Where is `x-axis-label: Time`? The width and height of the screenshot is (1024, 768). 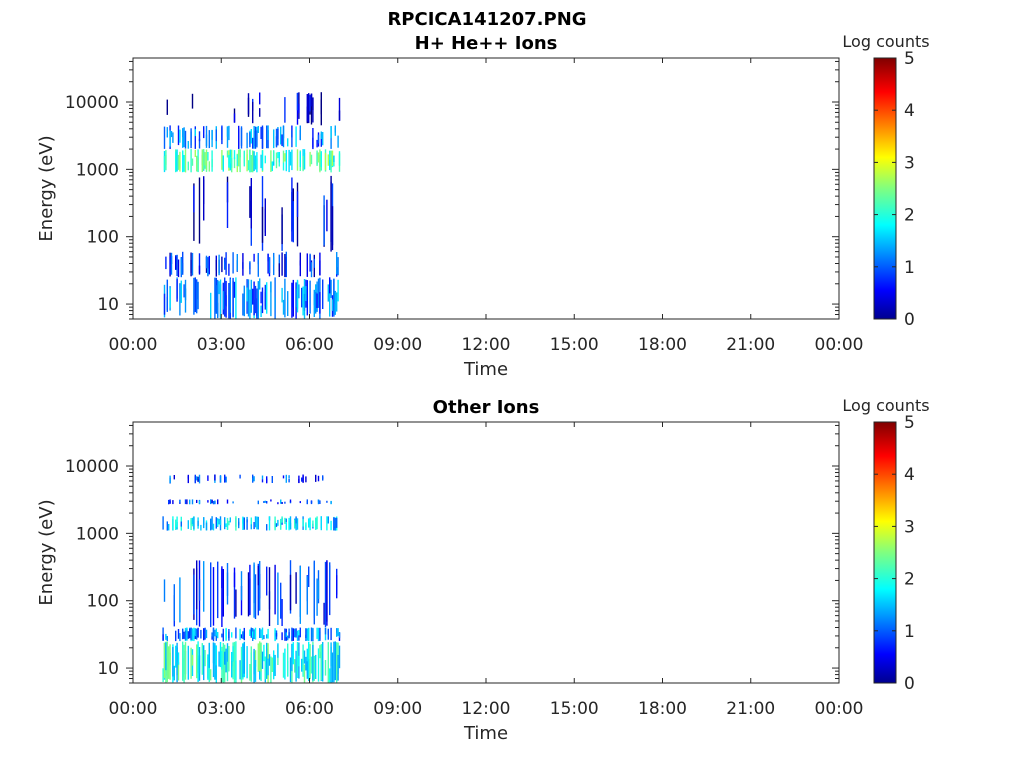
x-axis-label: Time is located at coordinates (485, 369).